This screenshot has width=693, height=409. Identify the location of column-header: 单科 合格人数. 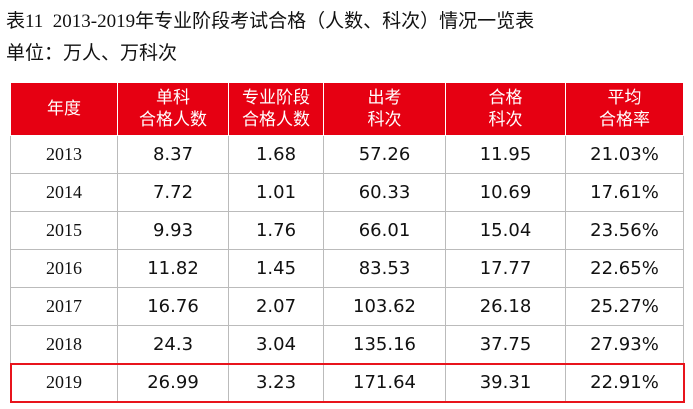
(173, 109).